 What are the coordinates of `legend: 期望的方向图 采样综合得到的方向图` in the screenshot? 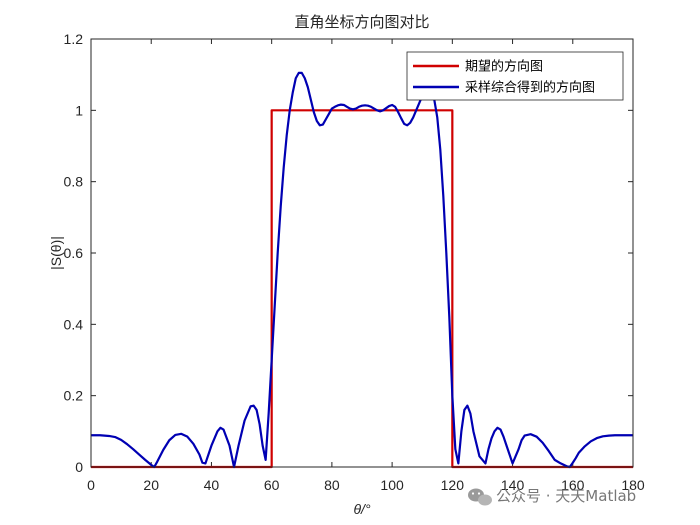 It's located at (515, 76).